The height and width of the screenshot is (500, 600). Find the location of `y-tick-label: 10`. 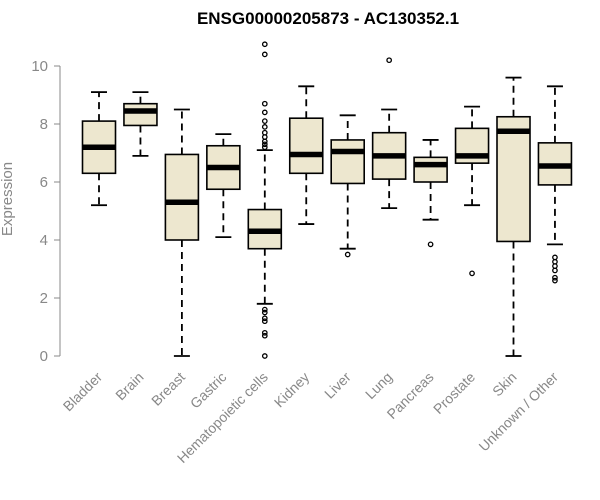

y-tick-label: 10 is located at coordinates (39, 66).